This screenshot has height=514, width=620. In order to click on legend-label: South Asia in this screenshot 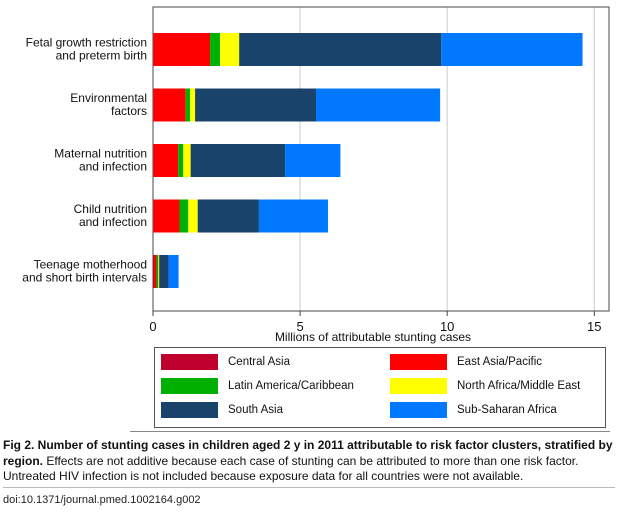, I will do `click(255, 410)`.